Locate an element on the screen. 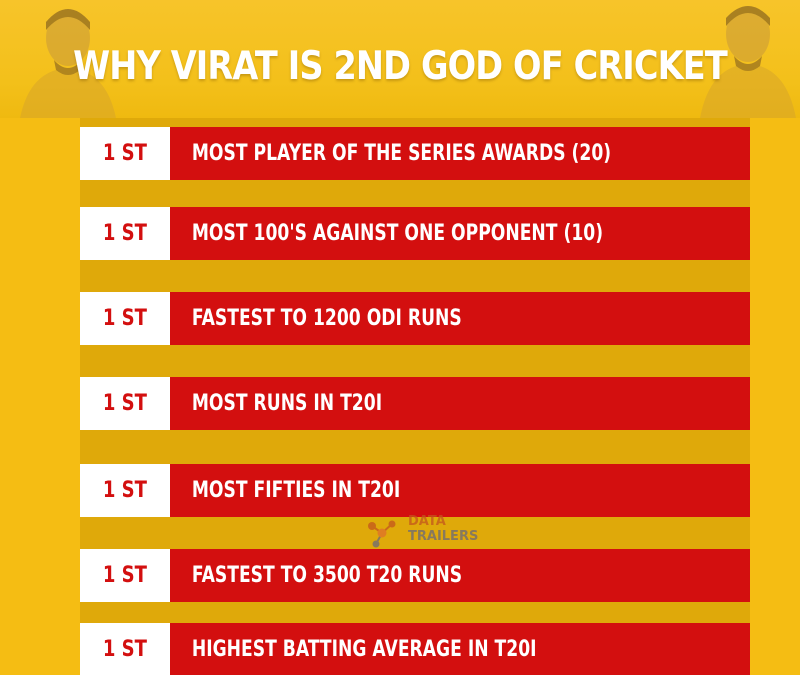 This screenshot has width=800, height=675. record-bar: FASTEST TO 1200 ODI RUNS is located at coordinates (460, 318).